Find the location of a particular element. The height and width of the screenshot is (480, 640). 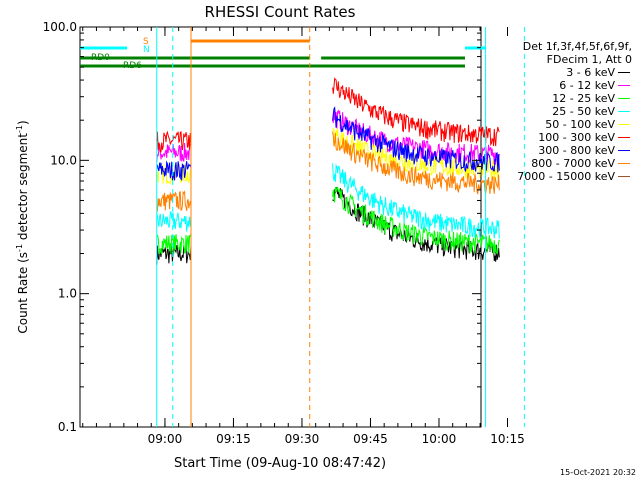

legend-item-label: 25 - 50 keV is located at coordinates (583, 111).